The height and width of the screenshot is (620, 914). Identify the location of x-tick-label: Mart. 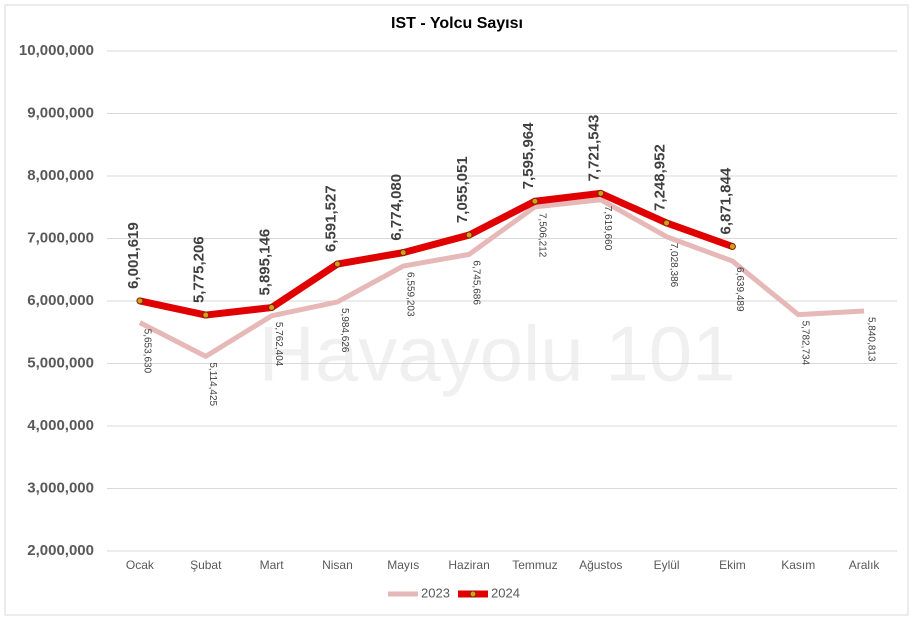
(272, 565).